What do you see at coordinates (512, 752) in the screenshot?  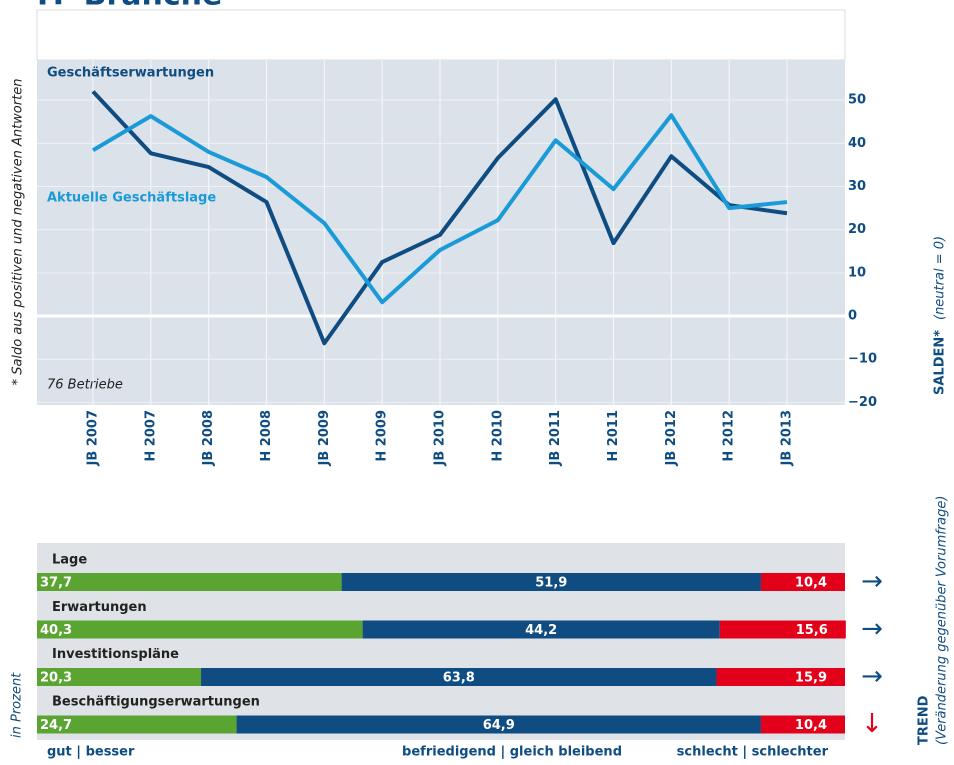 I see `legend-label: befriedigend | gleich bleibend` at bounding box center [512, 752].